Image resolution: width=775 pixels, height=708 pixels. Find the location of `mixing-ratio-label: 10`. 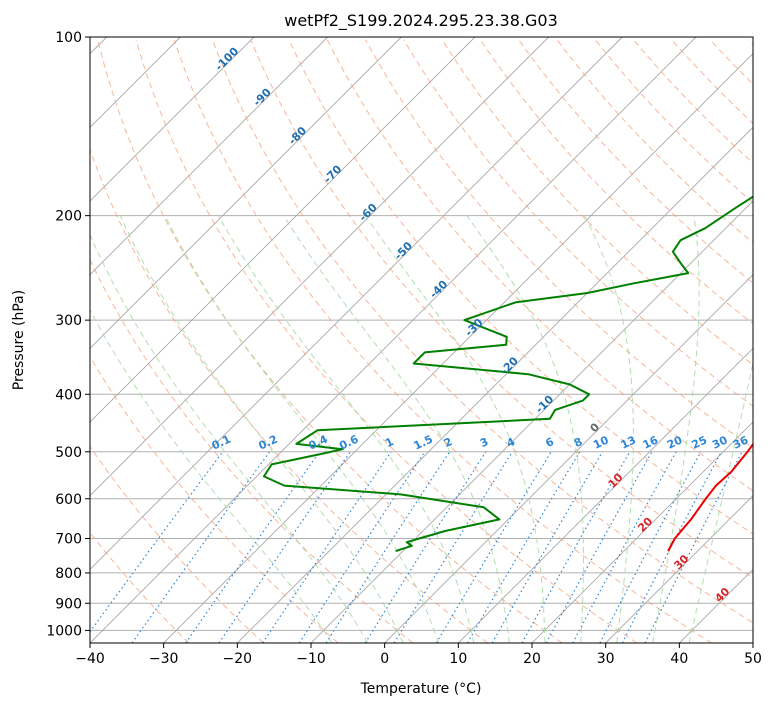

mixing-ratio-label: 10 is located at coordinates (601, 442).